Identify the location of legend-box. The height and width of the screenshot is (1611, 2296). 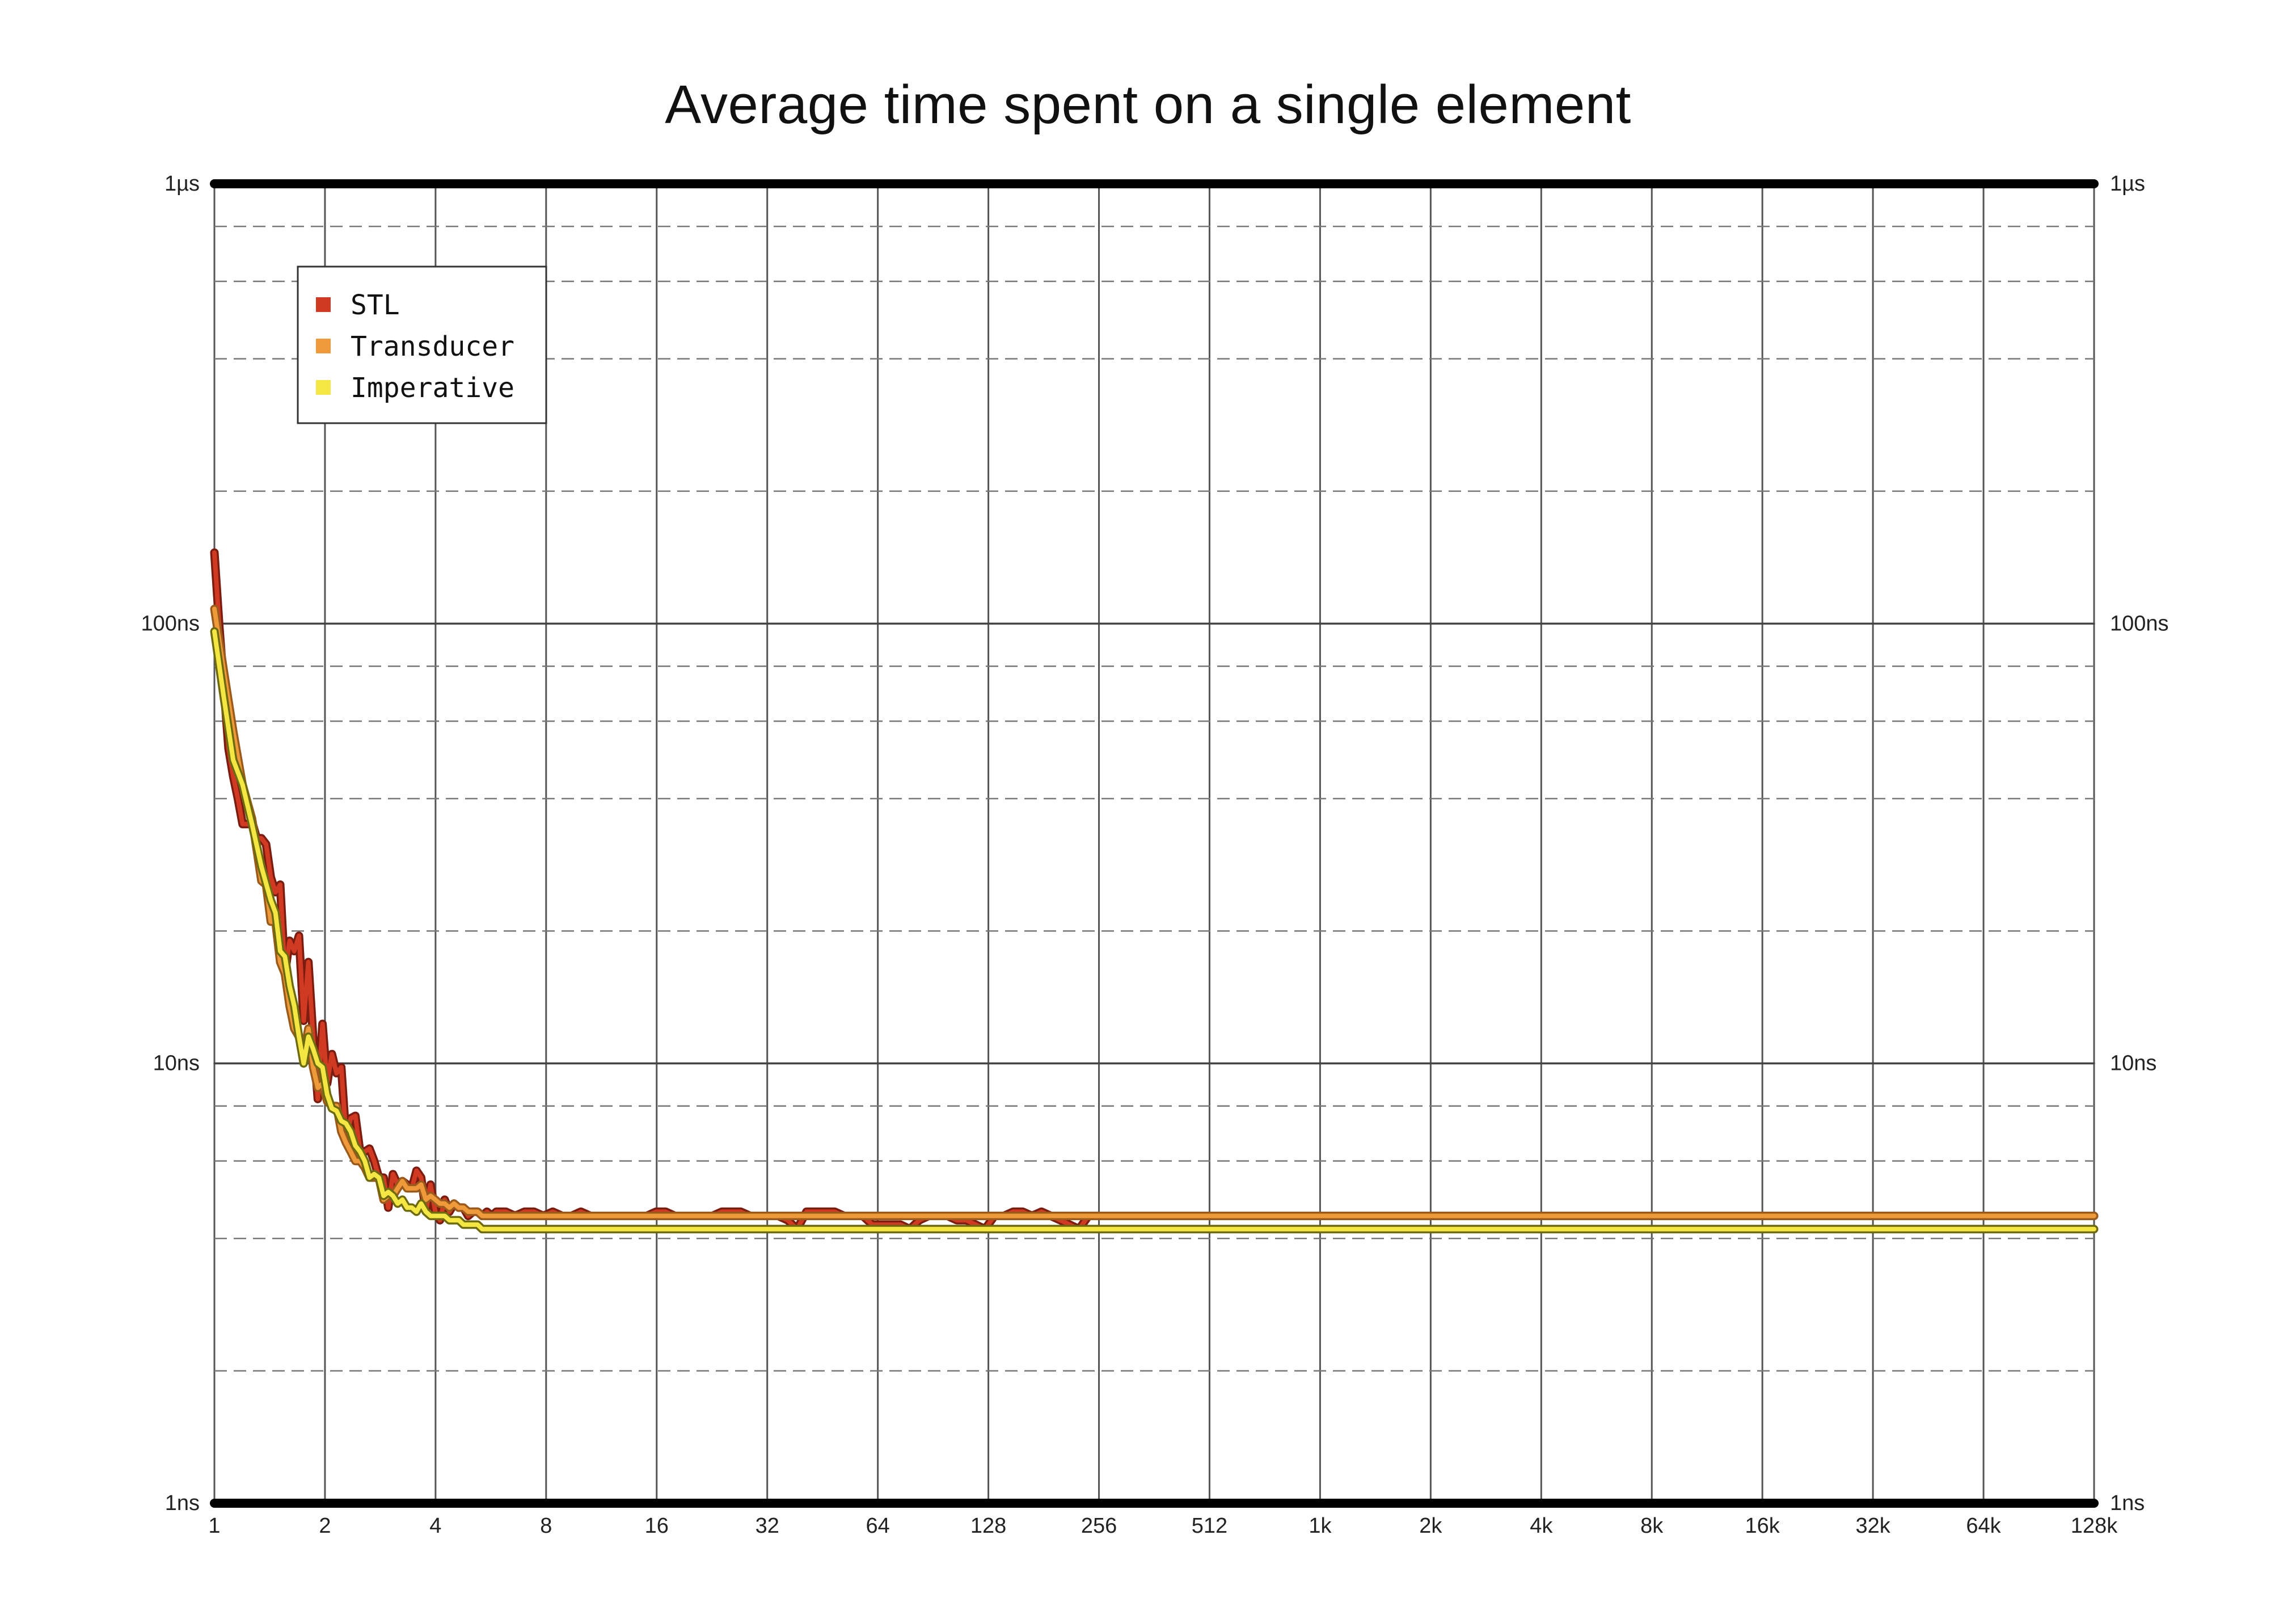
(422, 344).